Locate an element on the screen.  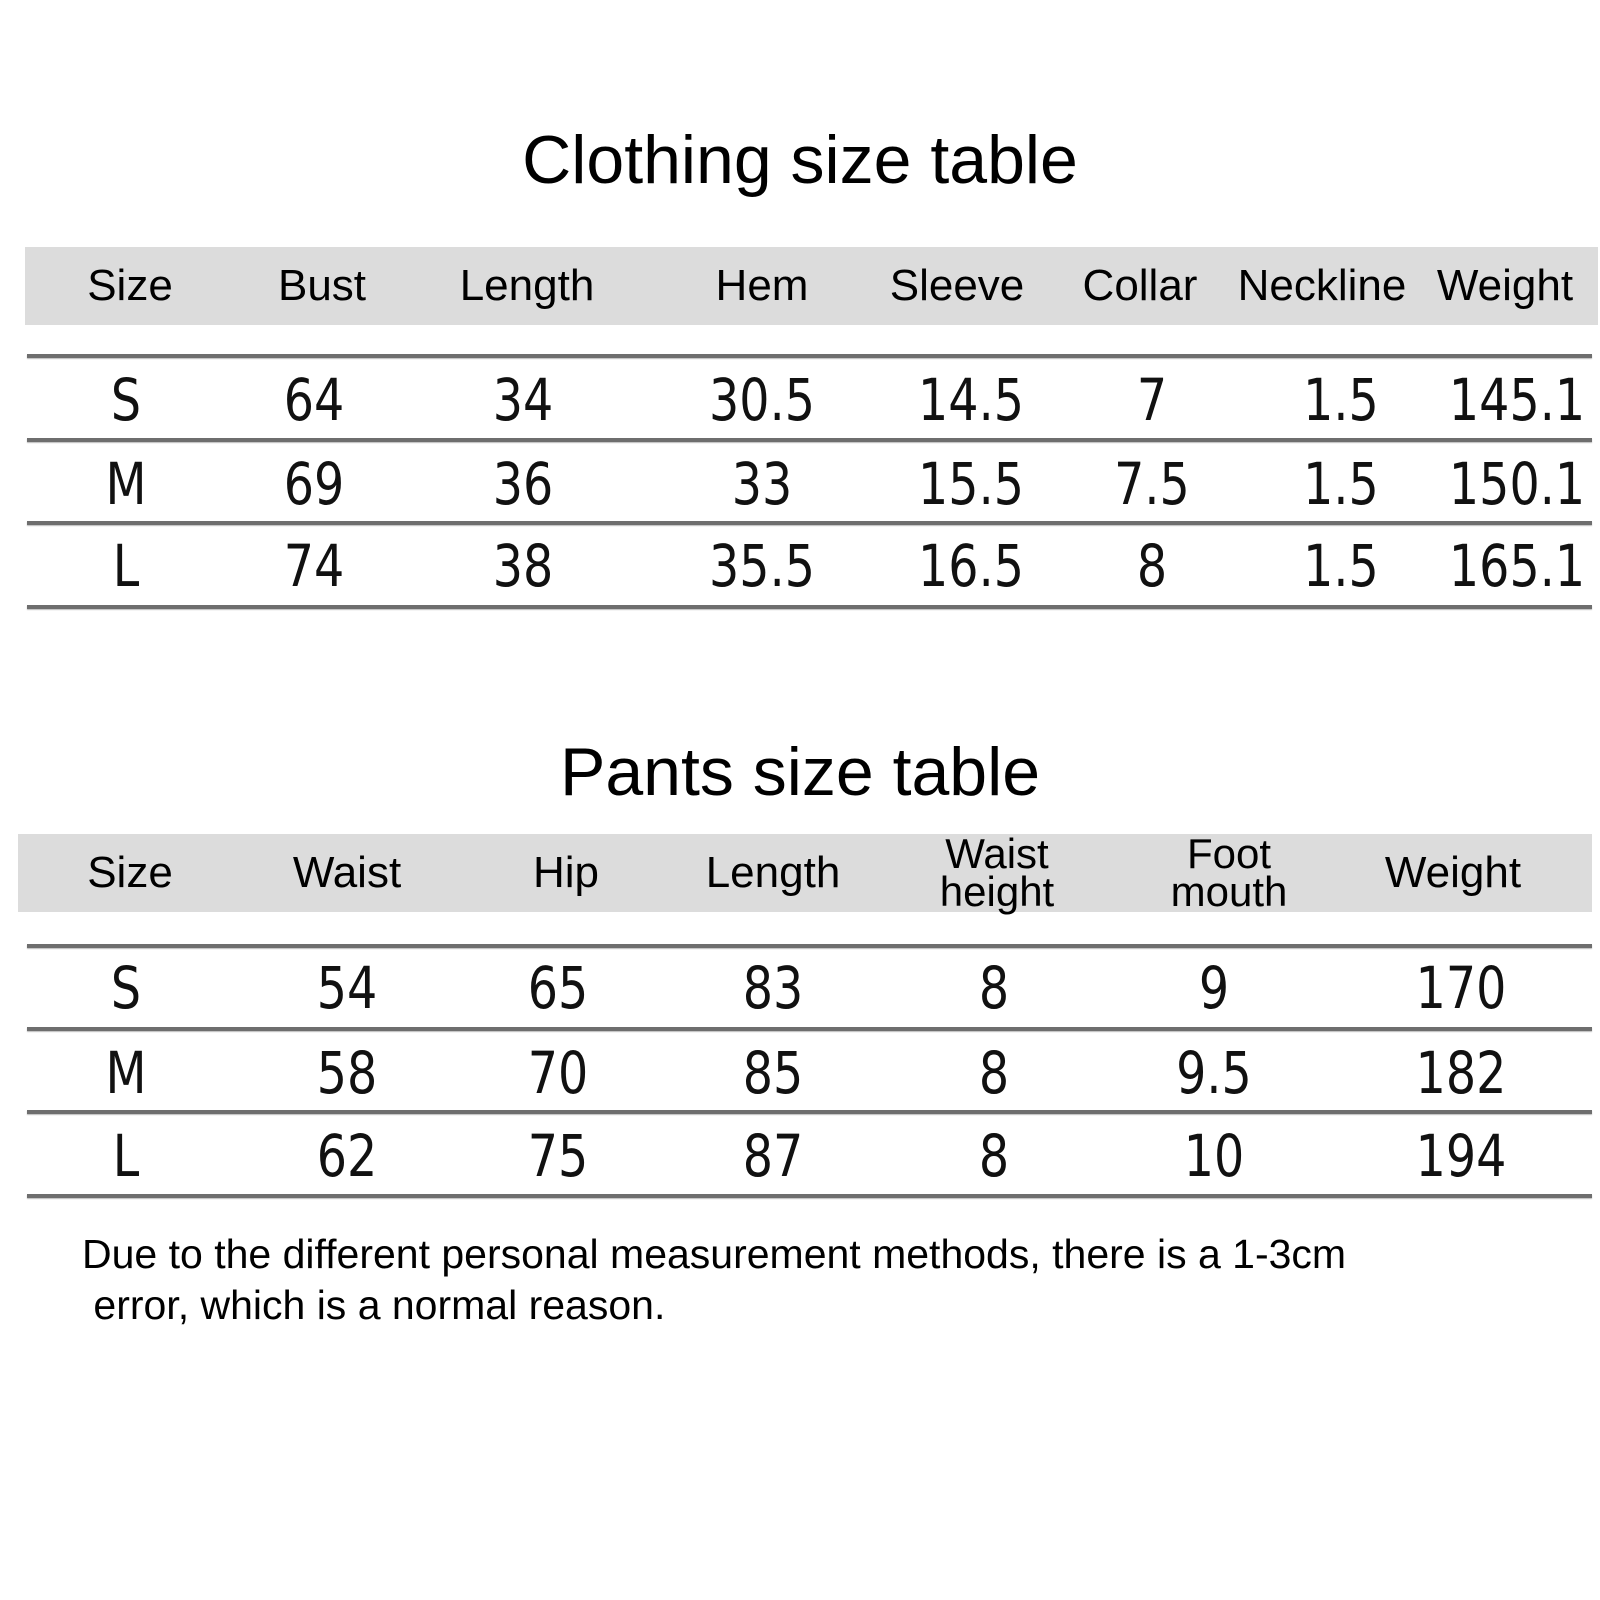
table-cell: 69 is located at coordinates (314, 484).